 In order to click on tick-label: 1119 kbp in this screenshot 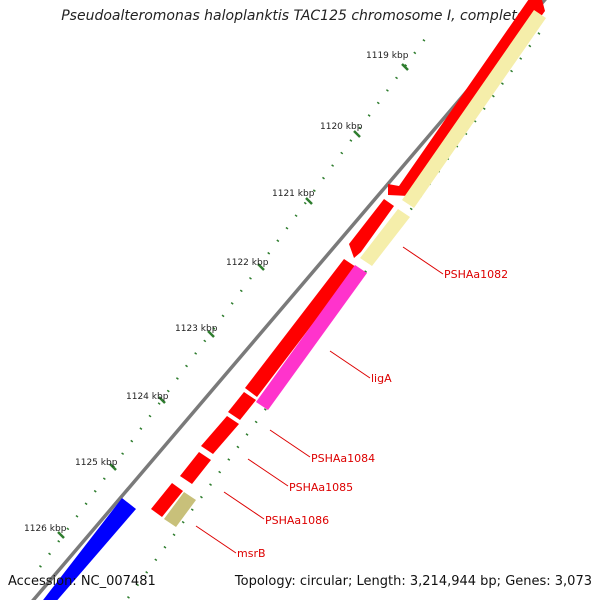, I will do `click(387, 56)`.